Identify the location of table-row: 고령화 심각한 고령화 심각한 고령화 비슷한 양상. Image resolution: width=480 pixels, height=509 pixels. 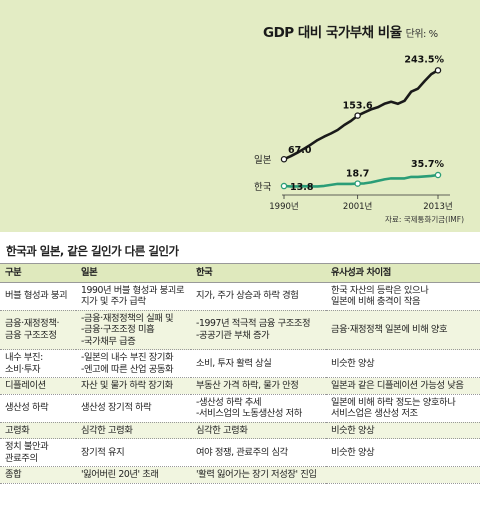
(240, 430).